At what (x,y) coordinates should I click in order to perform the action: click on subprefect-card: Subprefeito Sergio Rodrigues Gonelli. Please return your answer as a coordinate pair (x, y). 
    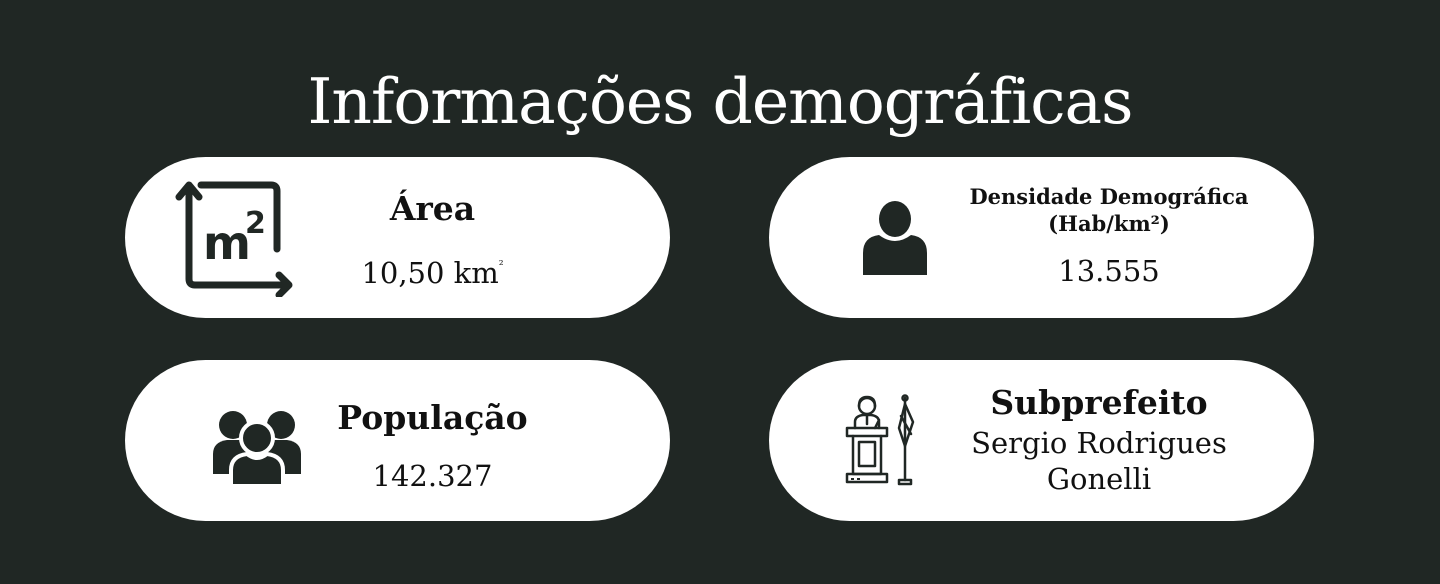
    Looking at the image, I should click on (1041, 440).